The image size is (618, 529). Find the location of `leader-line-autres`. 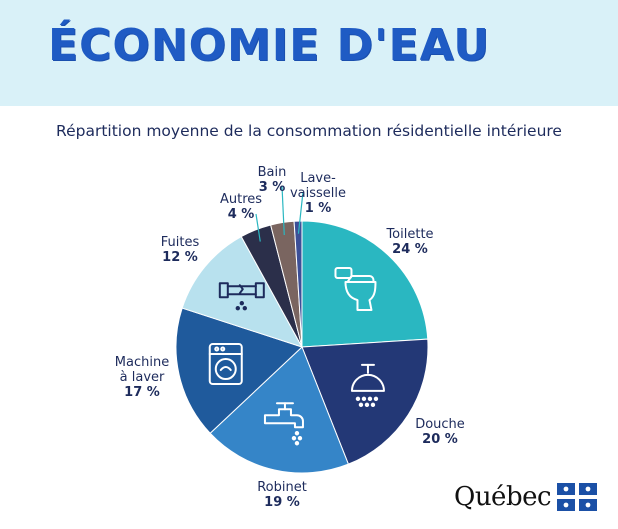

leader-line-autres is located at coordinates (258, 227).